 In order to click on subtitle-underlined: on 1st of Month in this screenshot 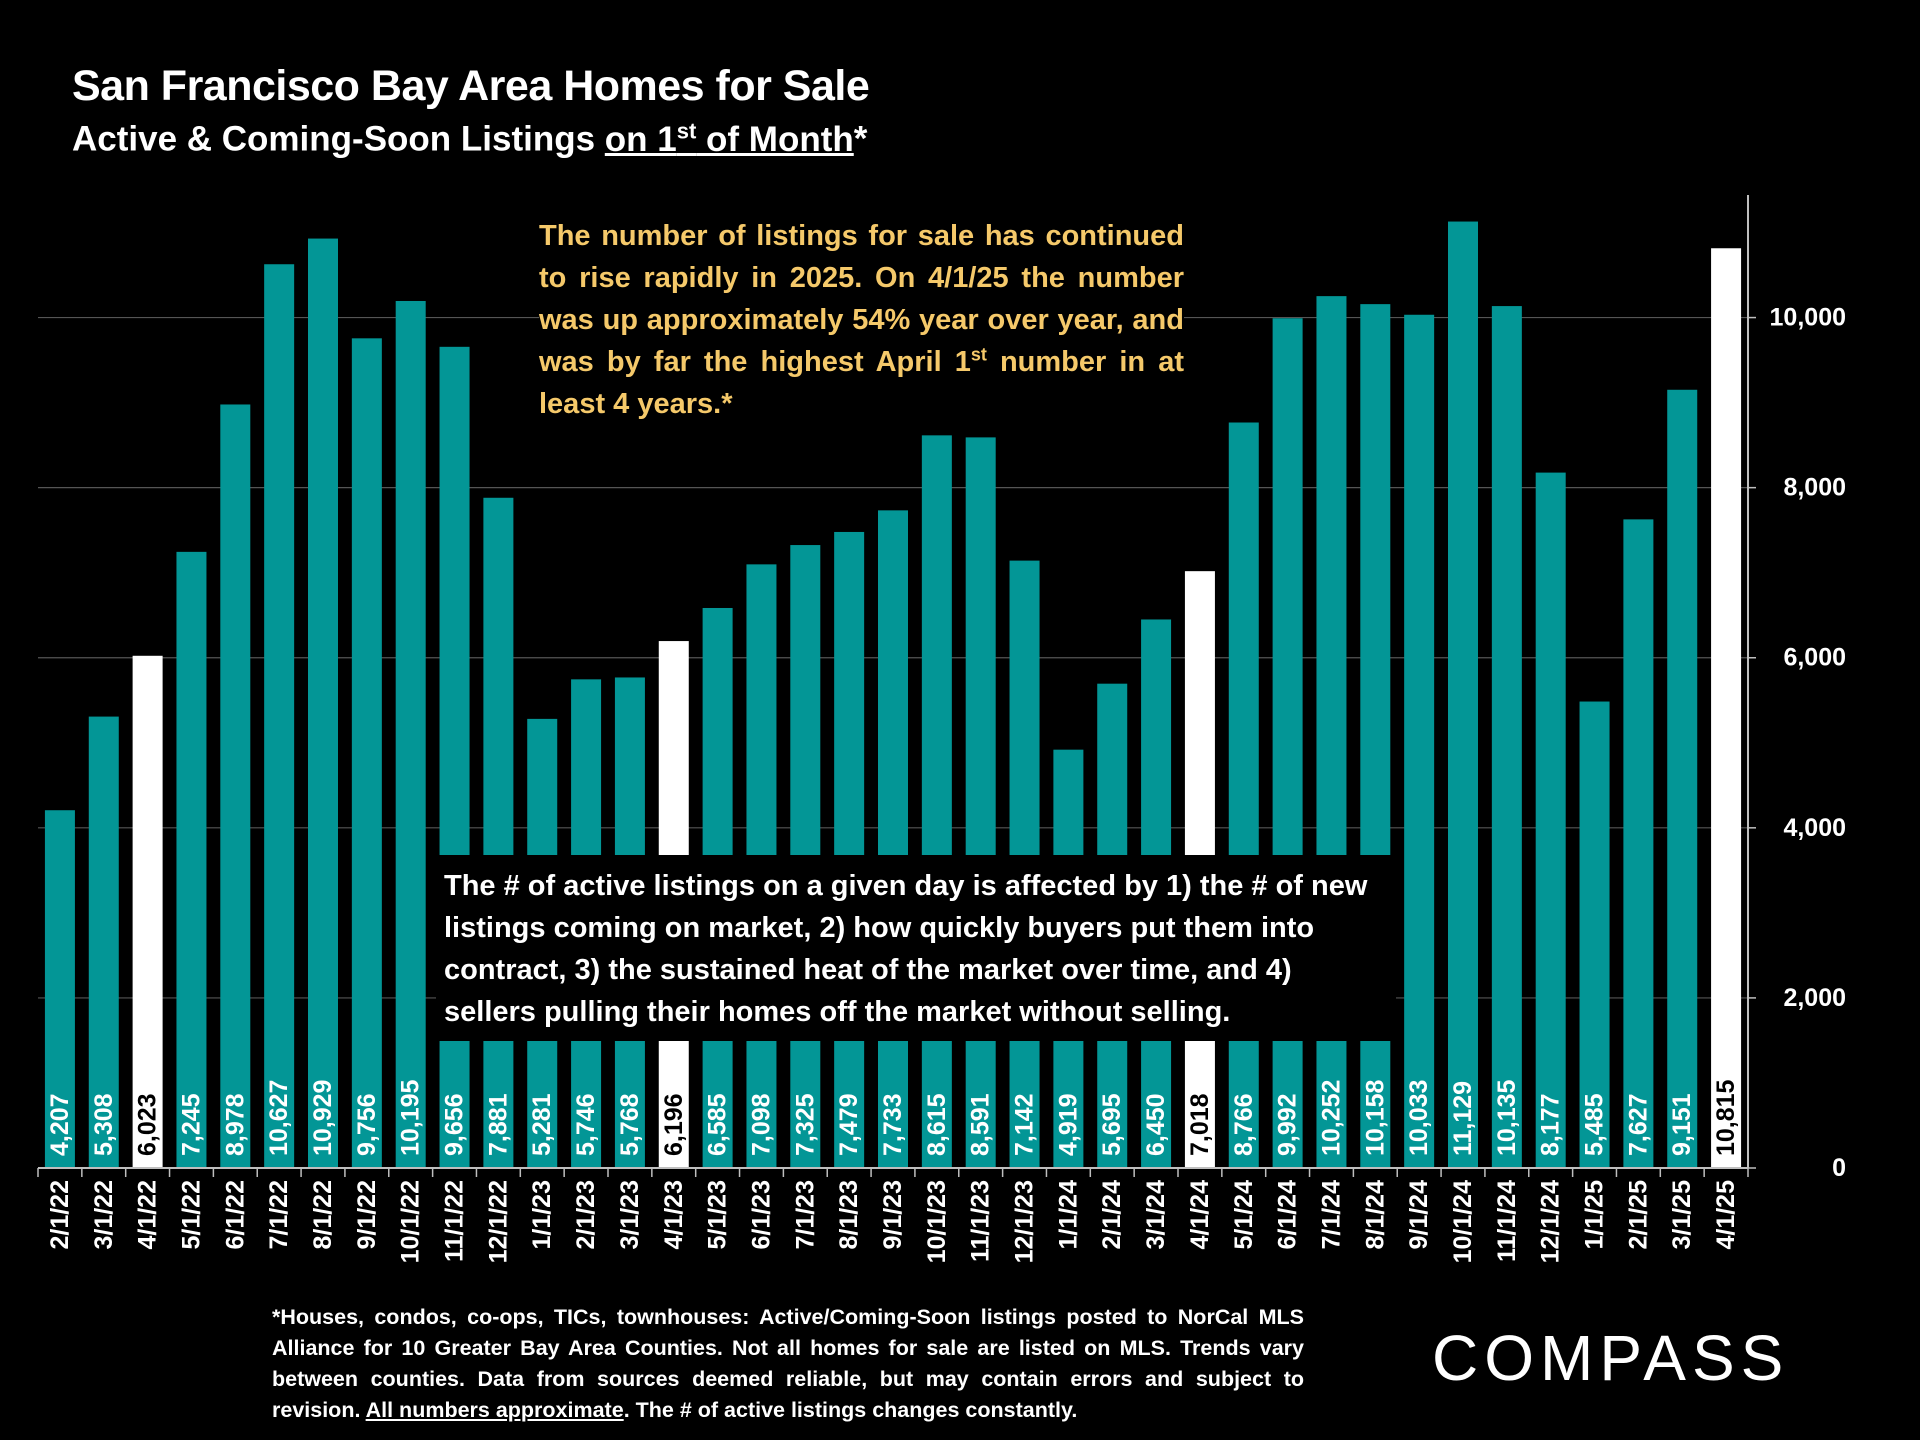, I will do `click(729, 138)`.